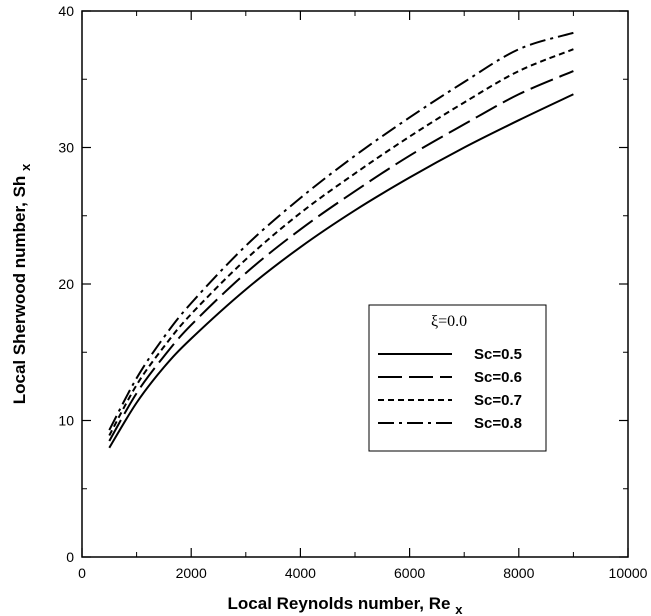 This screenshot has width=651, height=616. I want to click on legend-title: ξ=0.0, so click(449, 321).